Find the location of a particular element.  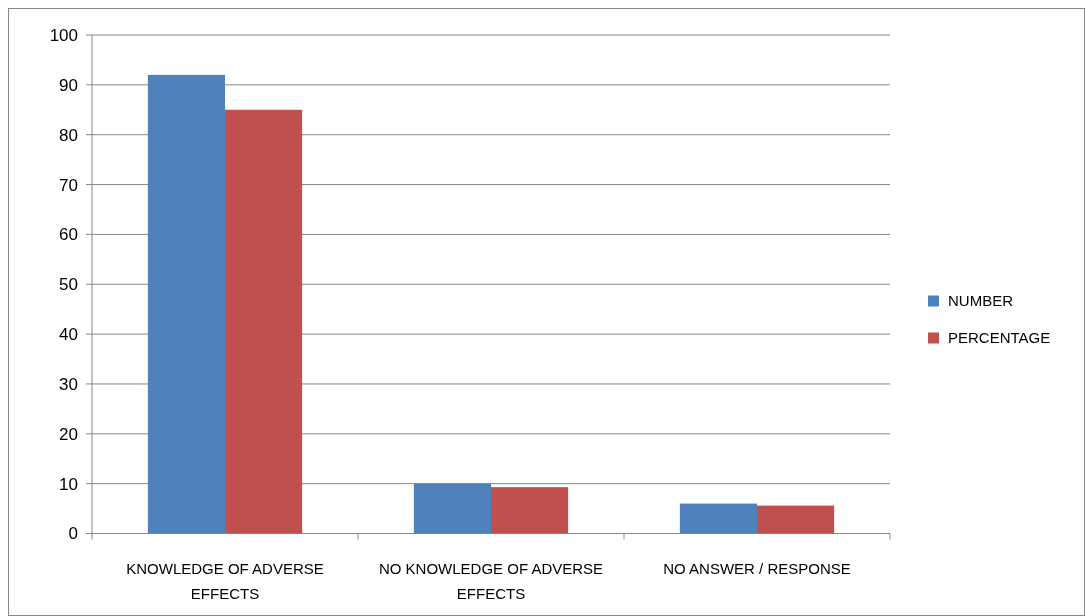

y-tick-label: 10 is located at coordinates (68, 484).